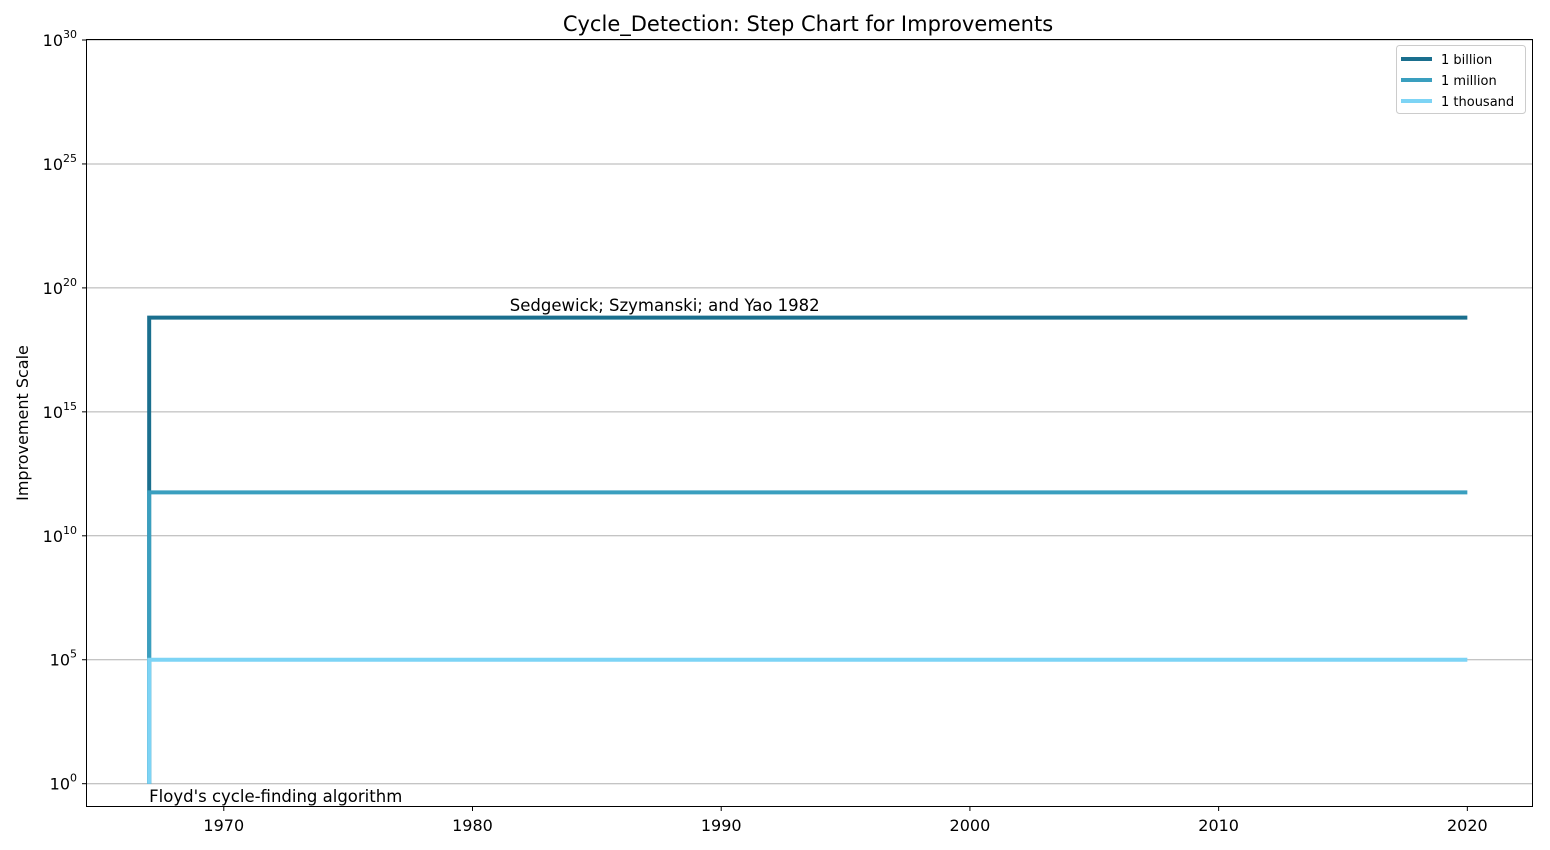 Image resolution: width=1550 pixels, height=850 pixels. I want to click on y-tick-label: 10¹⁰, so click(60, 535).